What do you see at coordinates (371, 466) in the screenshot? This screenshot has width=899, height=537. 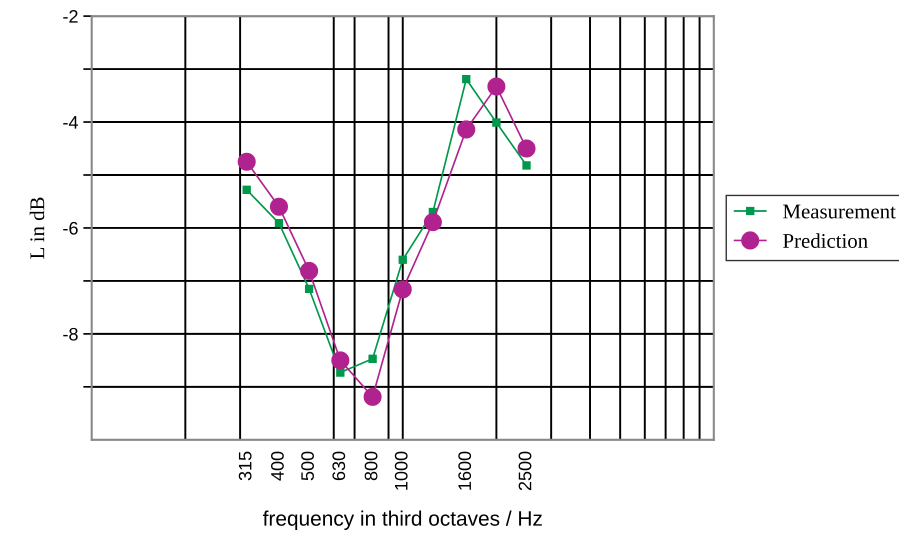 I see `x-tick-label: 800` at bounding box center [371, 466].